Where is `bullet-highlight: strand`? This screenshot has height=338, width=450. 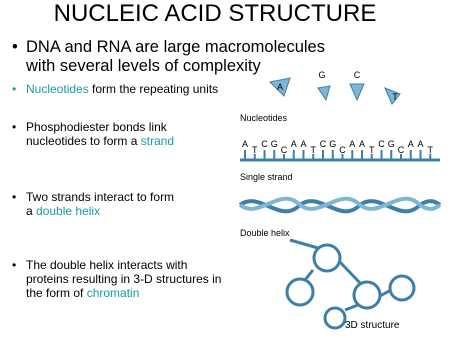
bullet-highlight: strand is located at coordinates (157, 141).